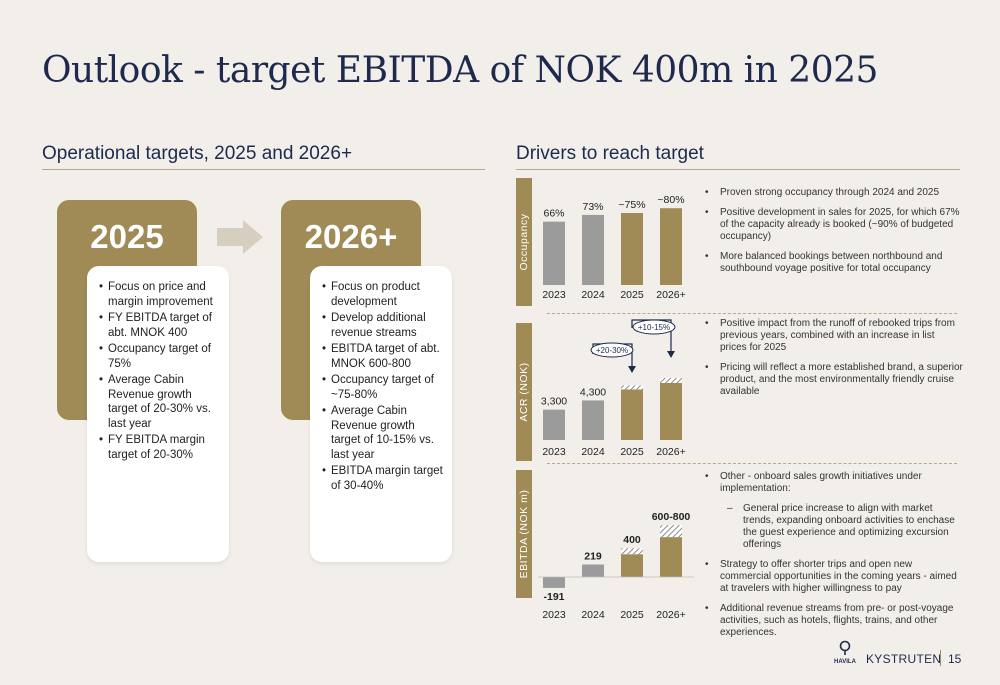 The width and height of the screenshot is (1000, 685). Describe the element at coordinates (160, 325) in the screenshot. I see `target-item: FY EBITDA target of abt. MNOK 400` at that location.